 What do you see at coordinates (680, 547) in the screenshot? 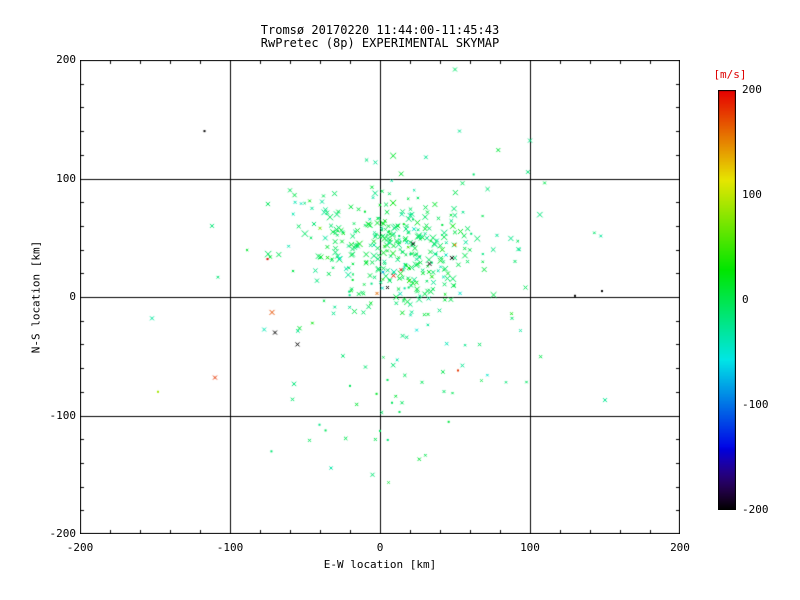
I see `x-tick-label: 200` at bounding box center [680, 547].